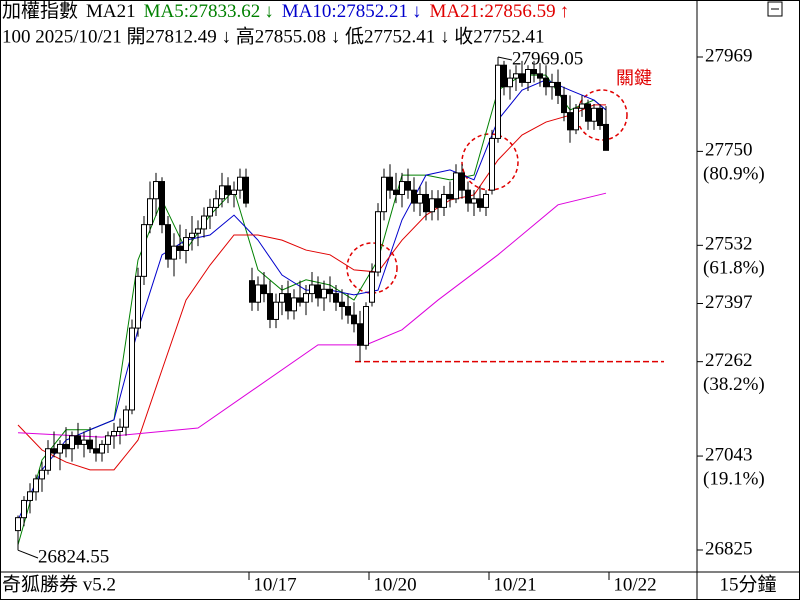  I want to click on annotation: 關鍵, so click(634, 78).